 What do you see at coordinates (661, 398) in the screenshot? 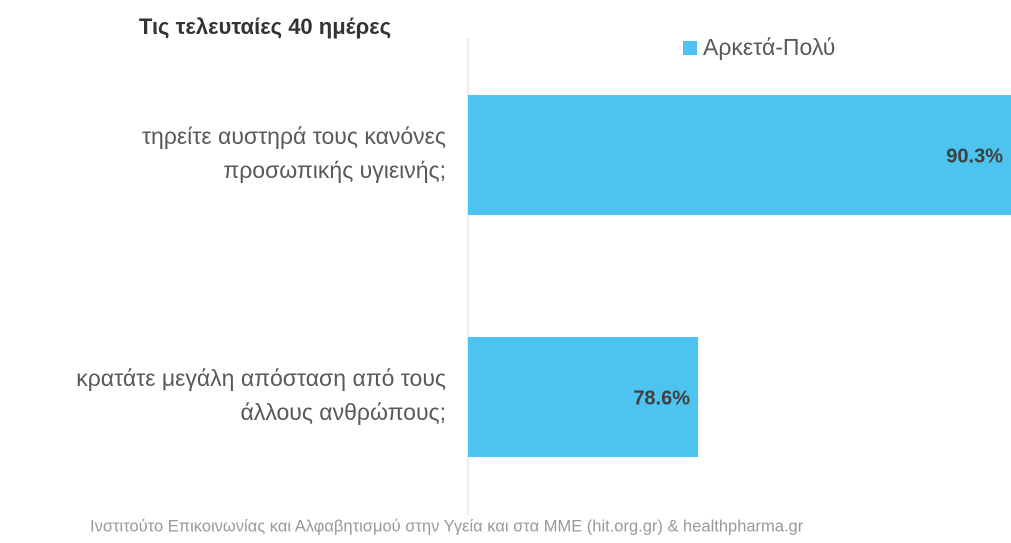
I see `value-label: 78.6%` at bounding box center [661, 398].